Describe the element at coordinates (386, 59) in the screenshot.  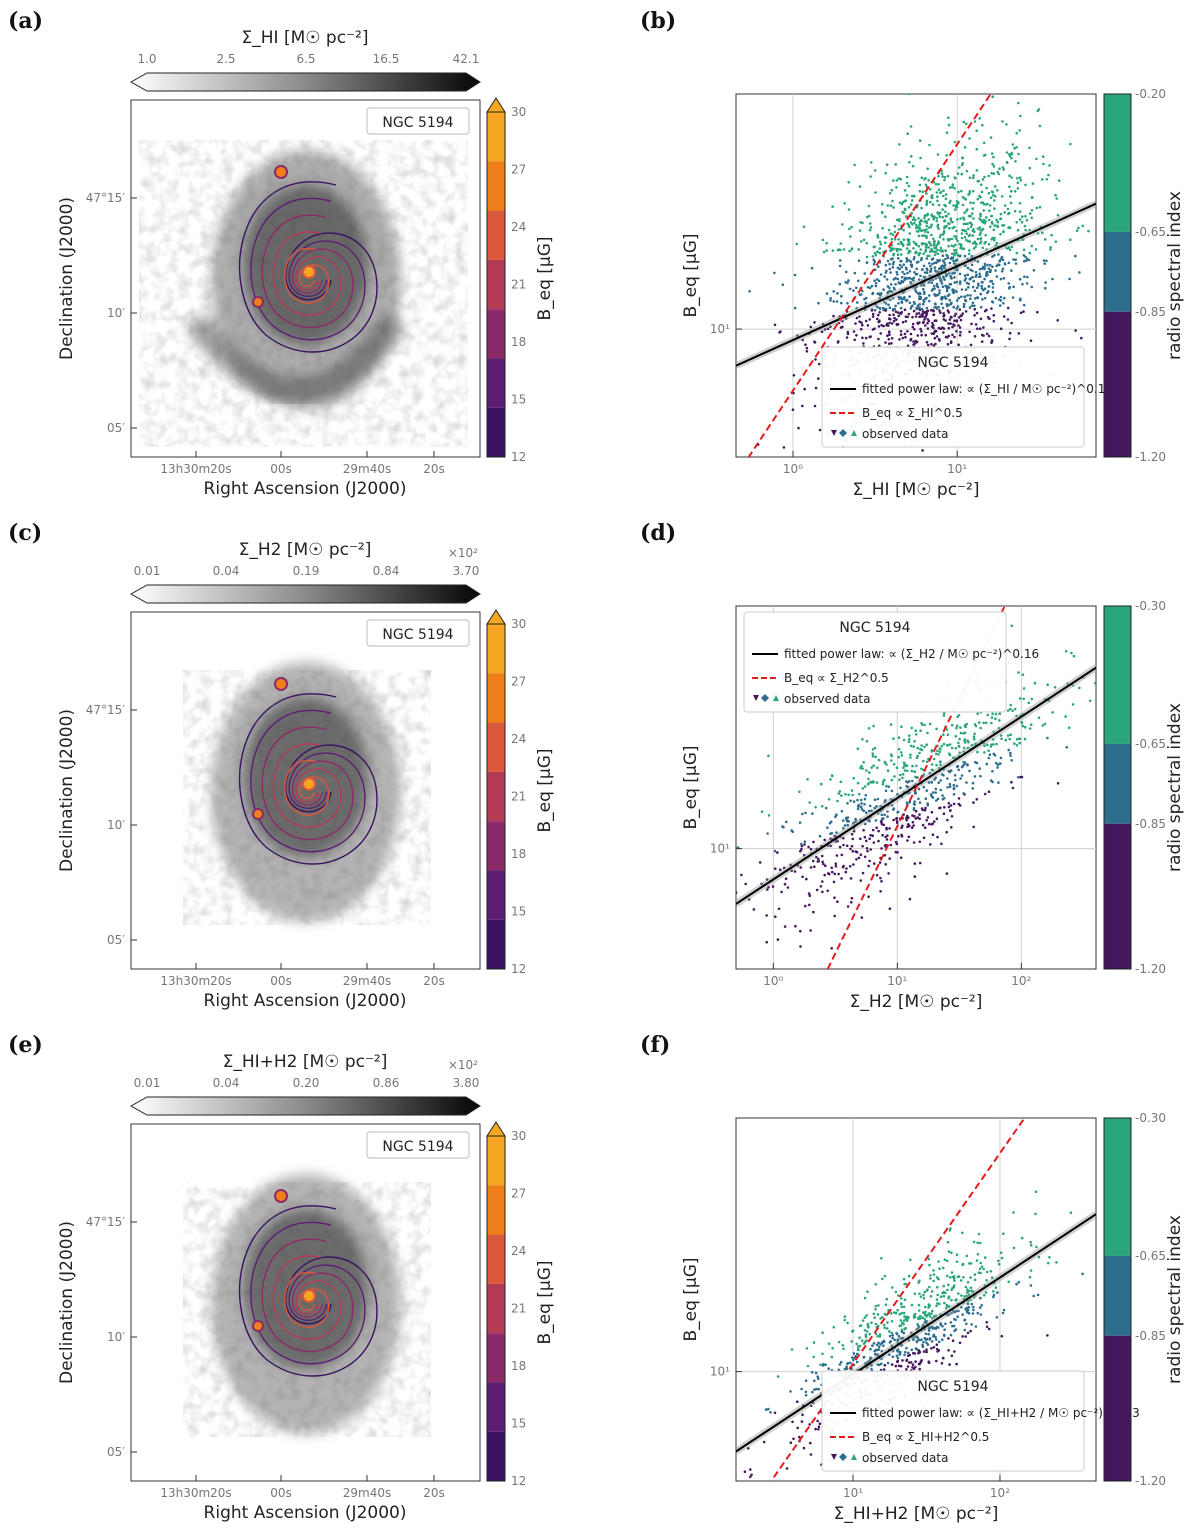
I see `map-colorbar-tick: 16.5` at that location.